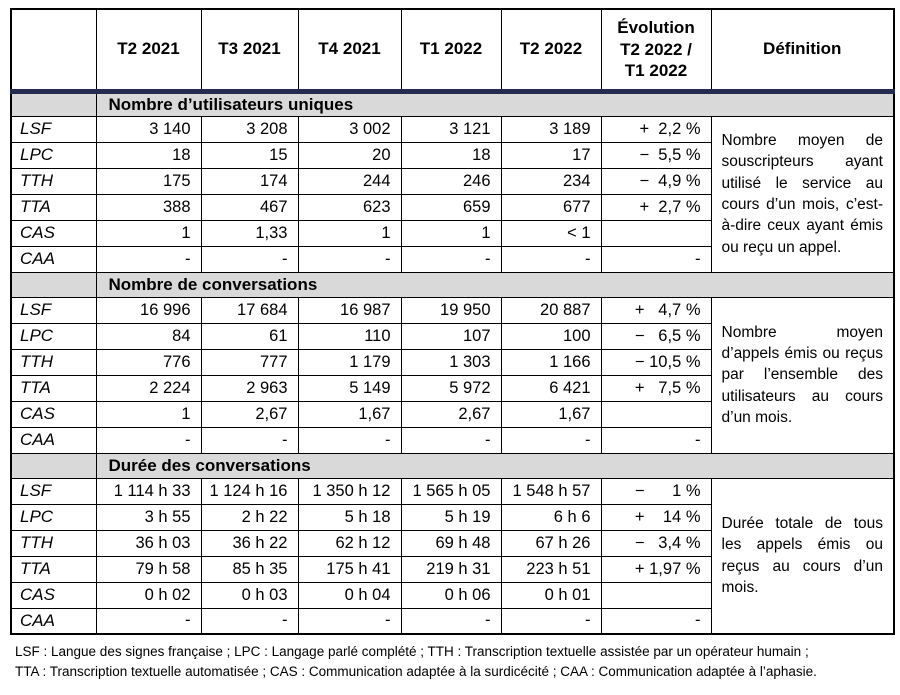  What do you see at coordinates (148, 129) in the screenshot?
I see `value-cell: 3 140` at bounding box center [148, 129].